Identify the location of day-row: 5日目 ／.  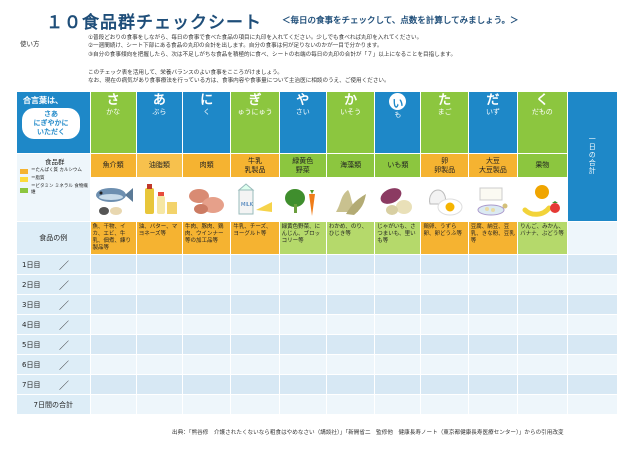
(317, 344).